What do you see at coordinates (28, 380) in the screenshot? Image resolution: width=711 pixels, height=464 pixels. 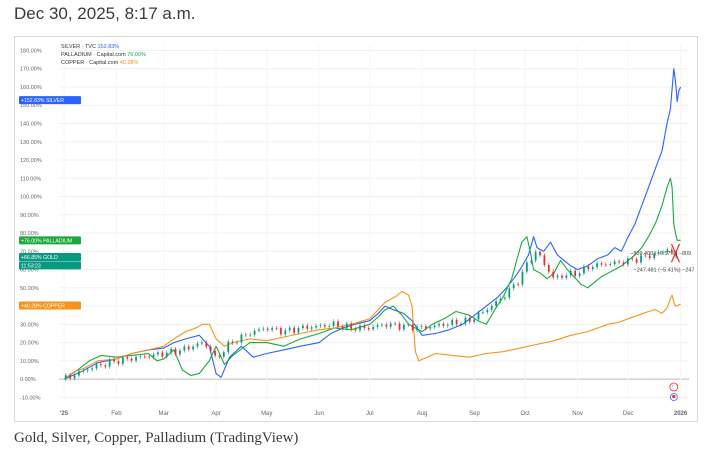 I see `y-tick-label: 0.00%` at bounding box center [28, 380].